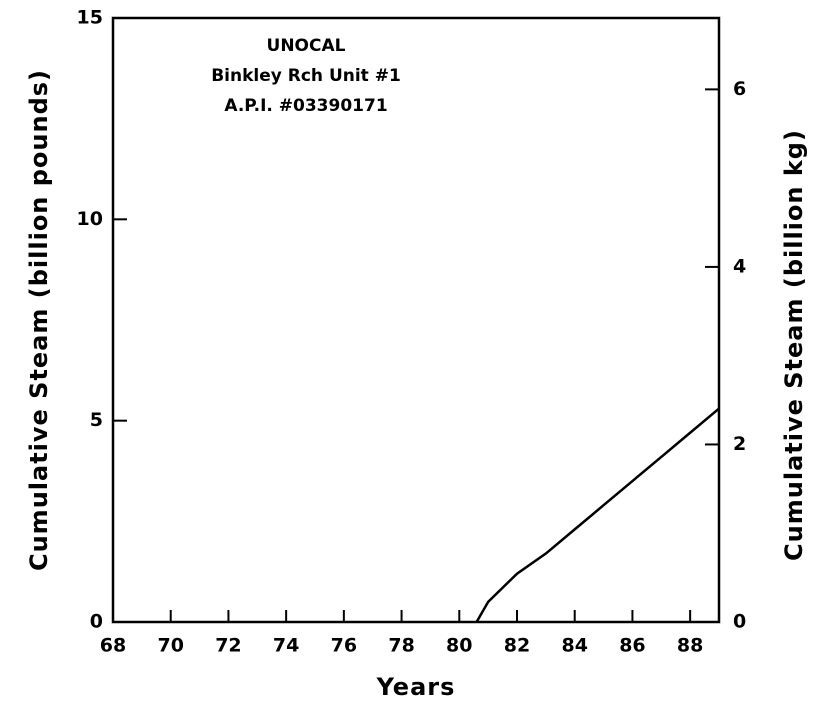 This screenshot has height=707, width=815. Describe the element at coordinates (401, 646) in the screenshot. I see `x-tick-label: 78` at that location.